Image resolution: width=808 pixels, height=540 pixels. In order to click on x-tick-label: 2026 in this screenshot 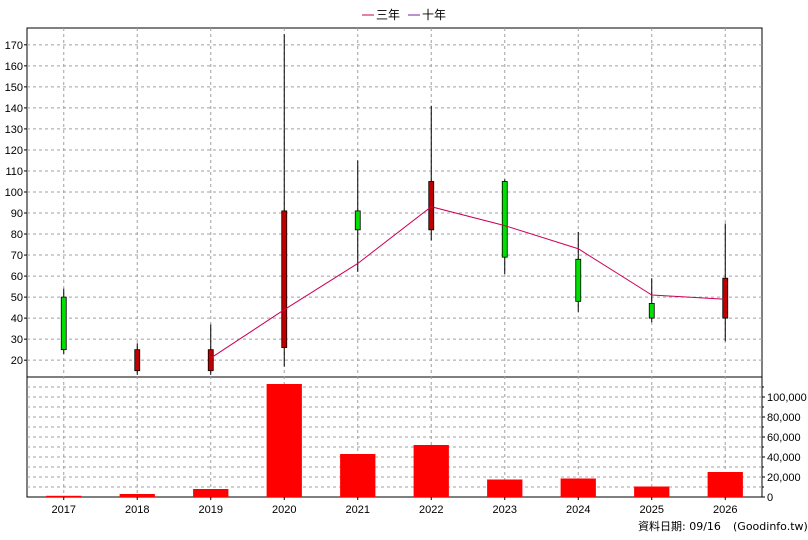, I will do `click(725, 510)`.